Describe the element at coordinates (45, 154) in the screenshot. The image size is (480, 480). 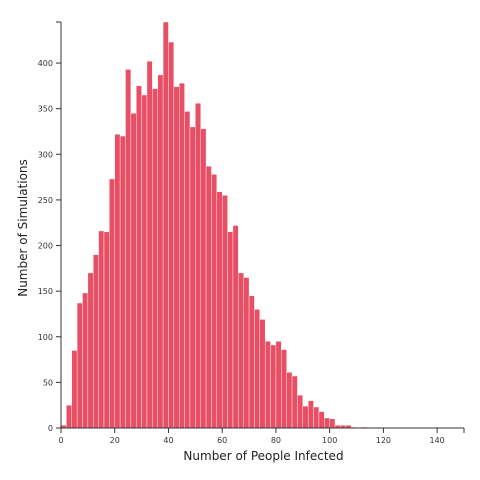
I see `y-tick-label: 300` at that location.